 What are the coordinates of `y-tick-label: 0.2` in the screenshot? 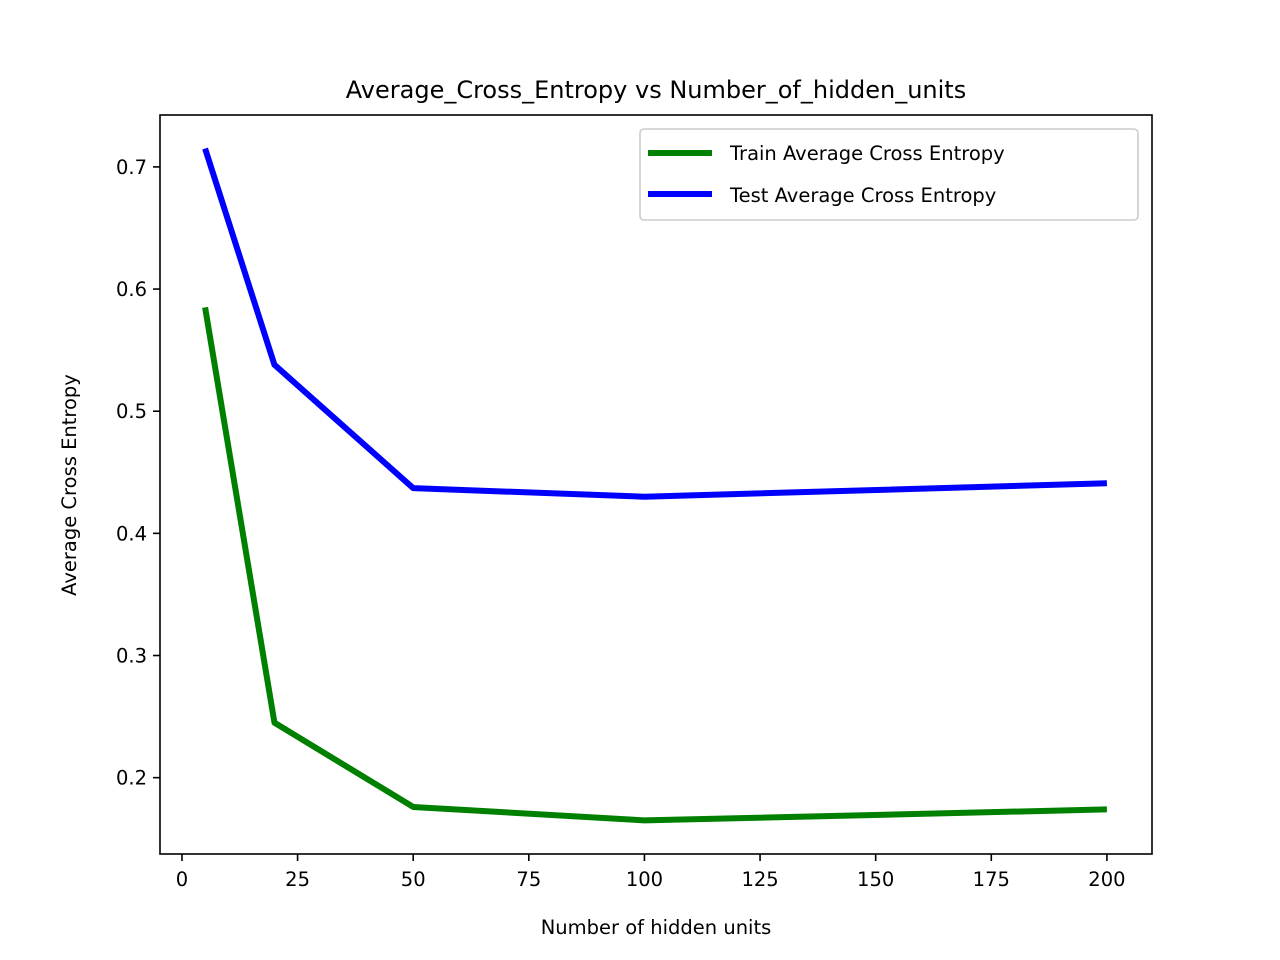 It's located at (131, 778).